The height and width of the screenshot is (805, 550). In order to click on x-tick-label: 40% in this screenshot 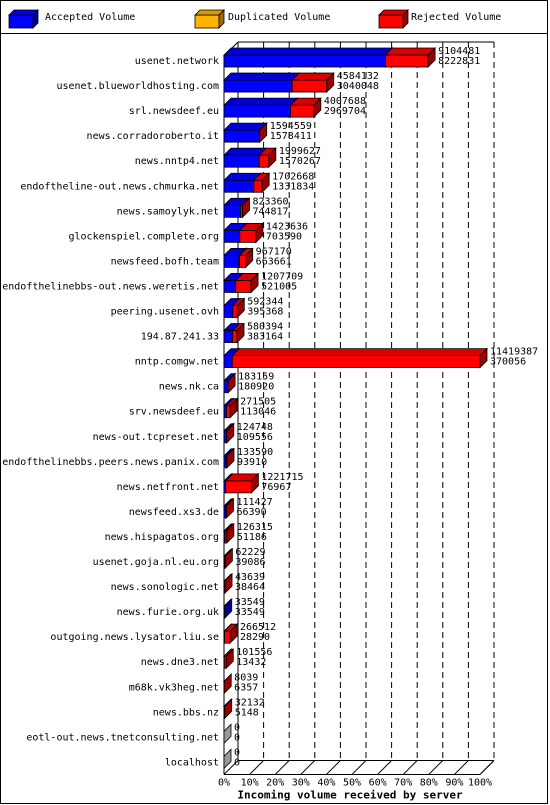, I will do `click(326, 782)`.